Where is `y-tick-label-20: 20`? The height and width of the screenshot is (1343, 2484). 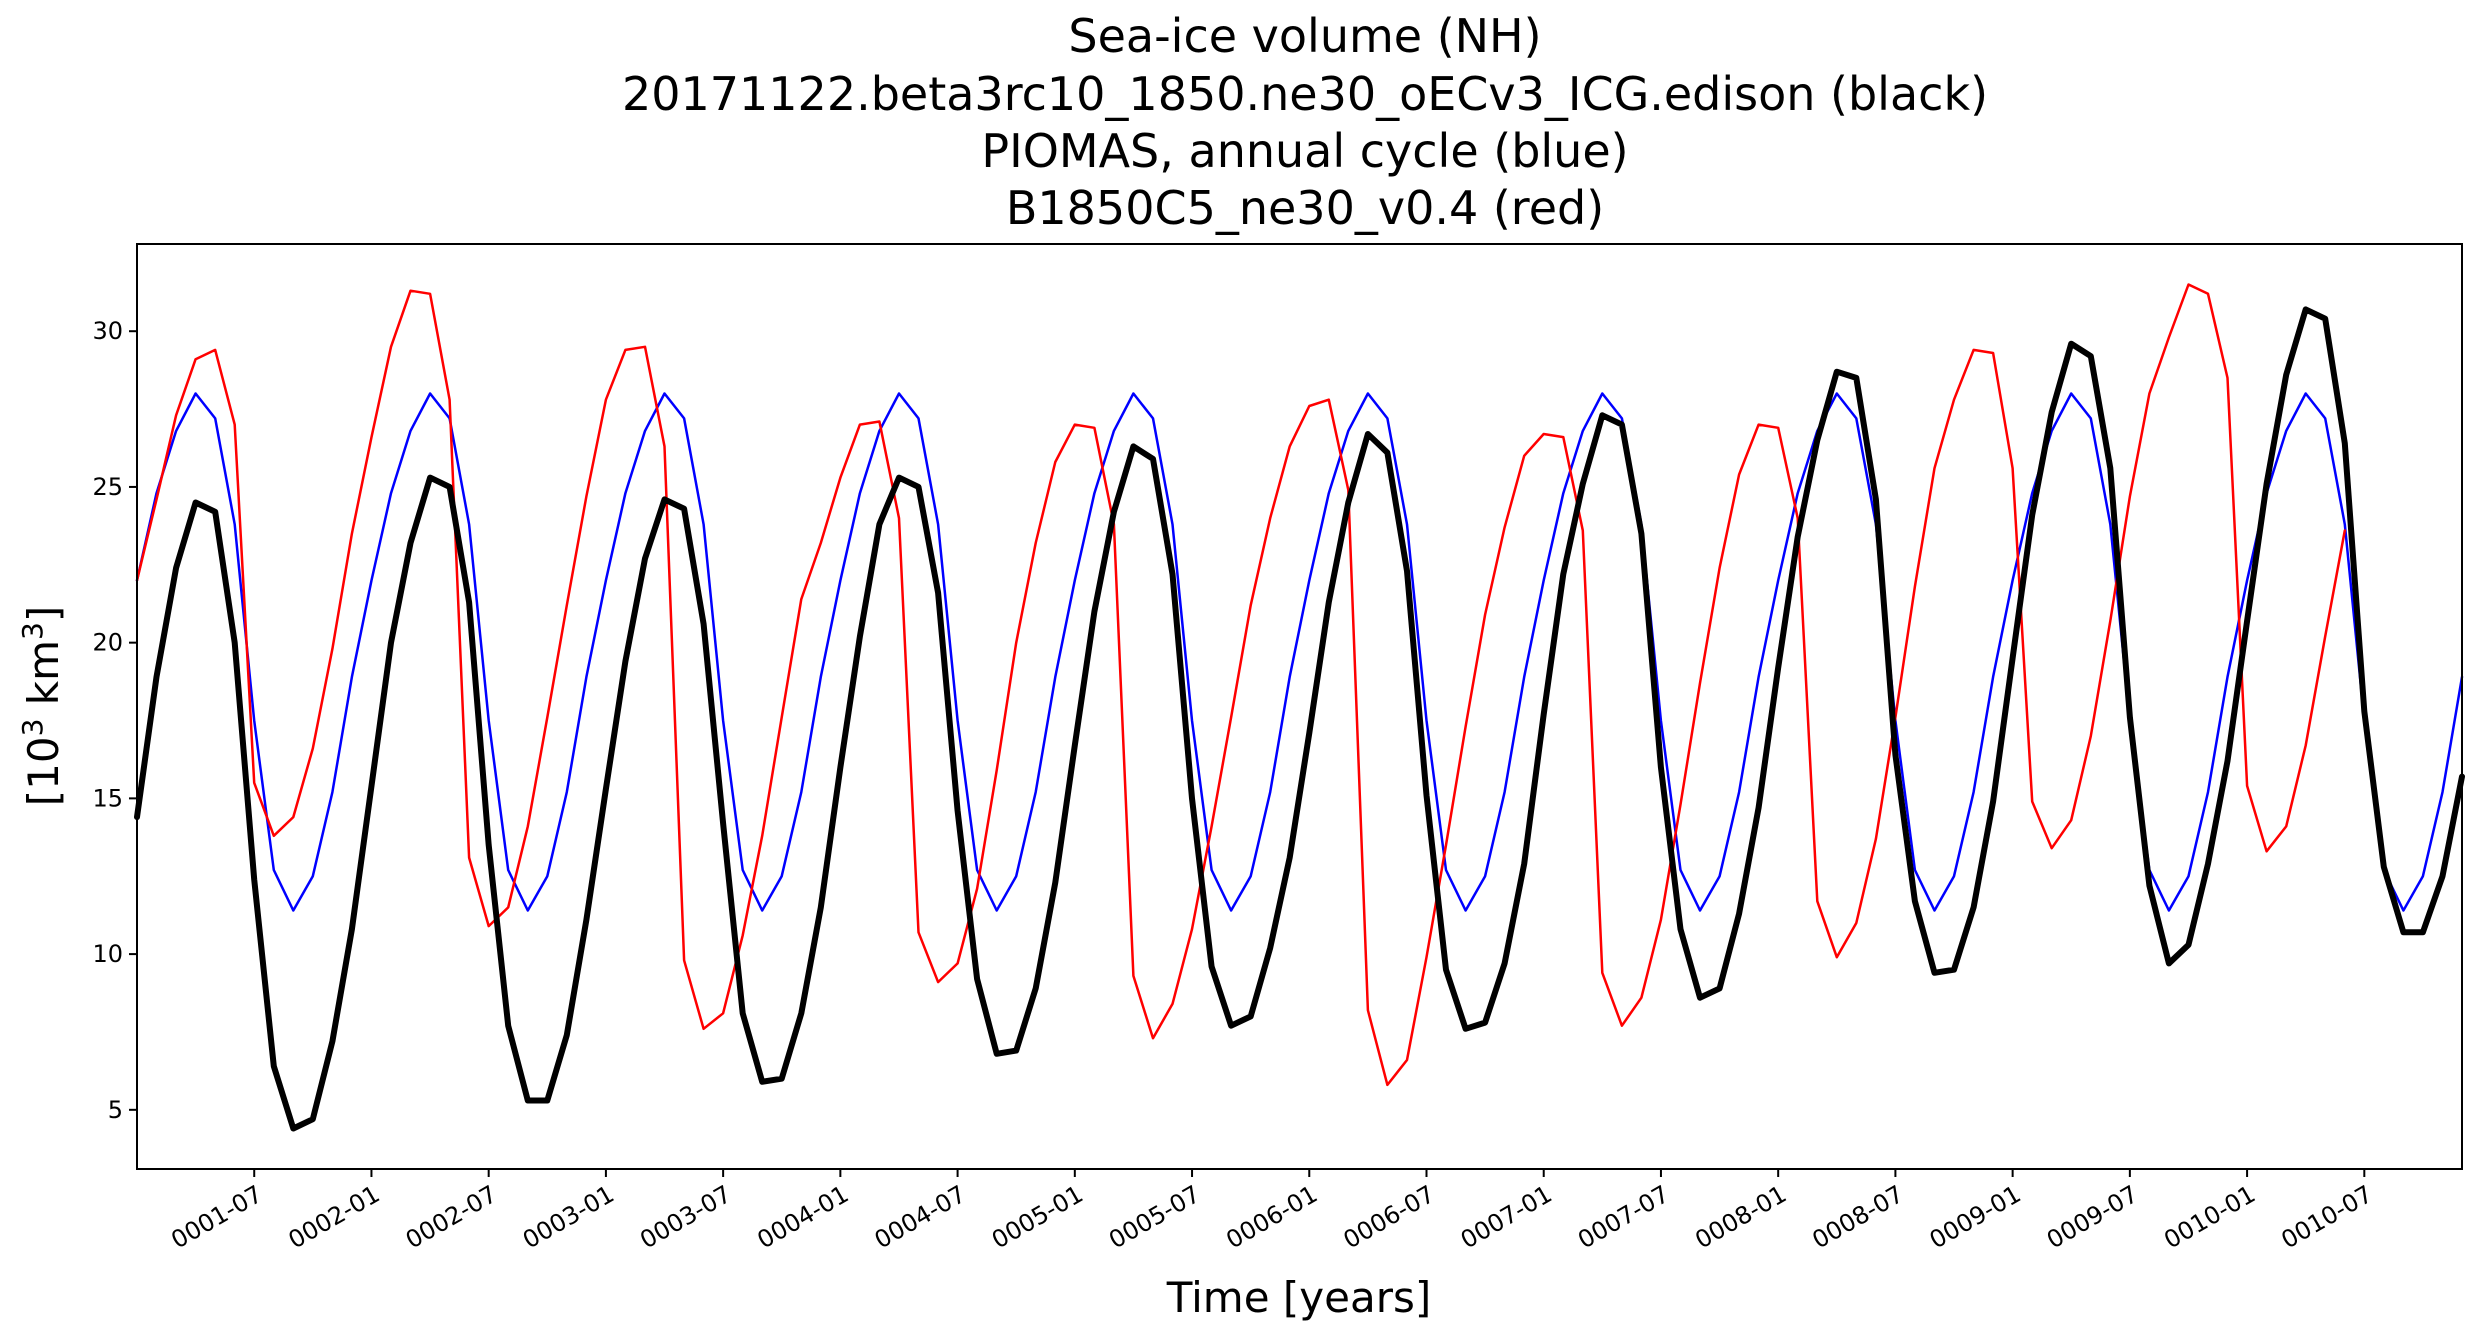 y-tick-label-20: 20 is located at coordinates (107, 643).